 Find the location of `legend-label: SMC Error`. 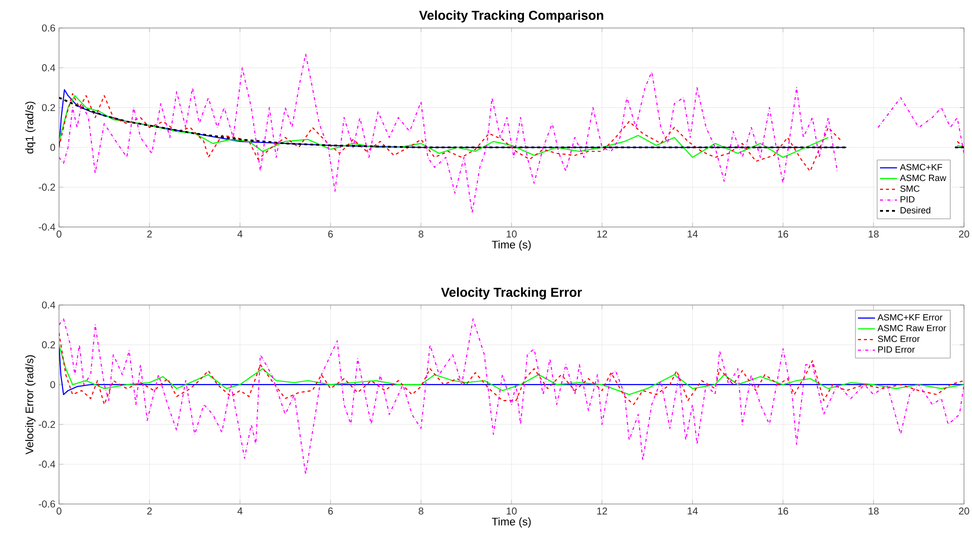

legend-label: SMC Error is located at coordinates (899, 339).